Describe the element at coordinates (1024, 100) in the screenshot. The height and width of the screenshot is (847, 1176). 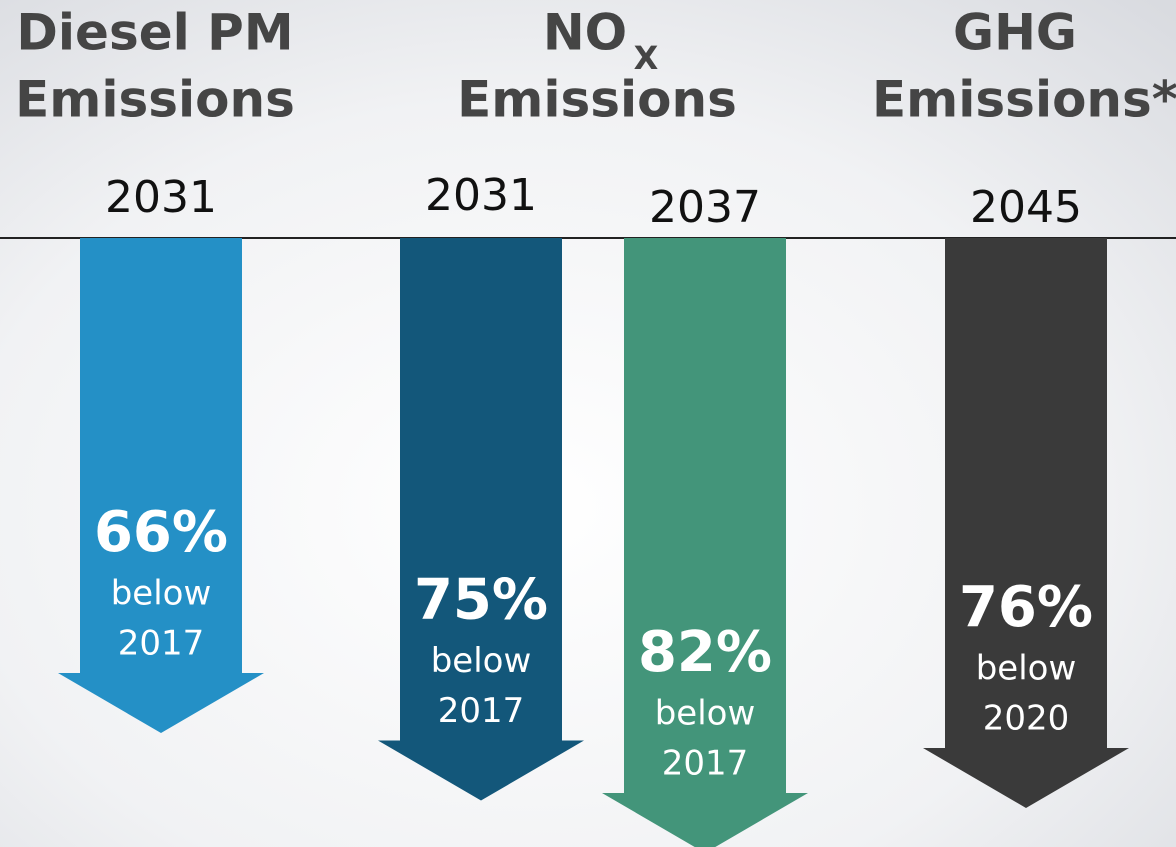
I see `group-title: Emissions*` at that location.